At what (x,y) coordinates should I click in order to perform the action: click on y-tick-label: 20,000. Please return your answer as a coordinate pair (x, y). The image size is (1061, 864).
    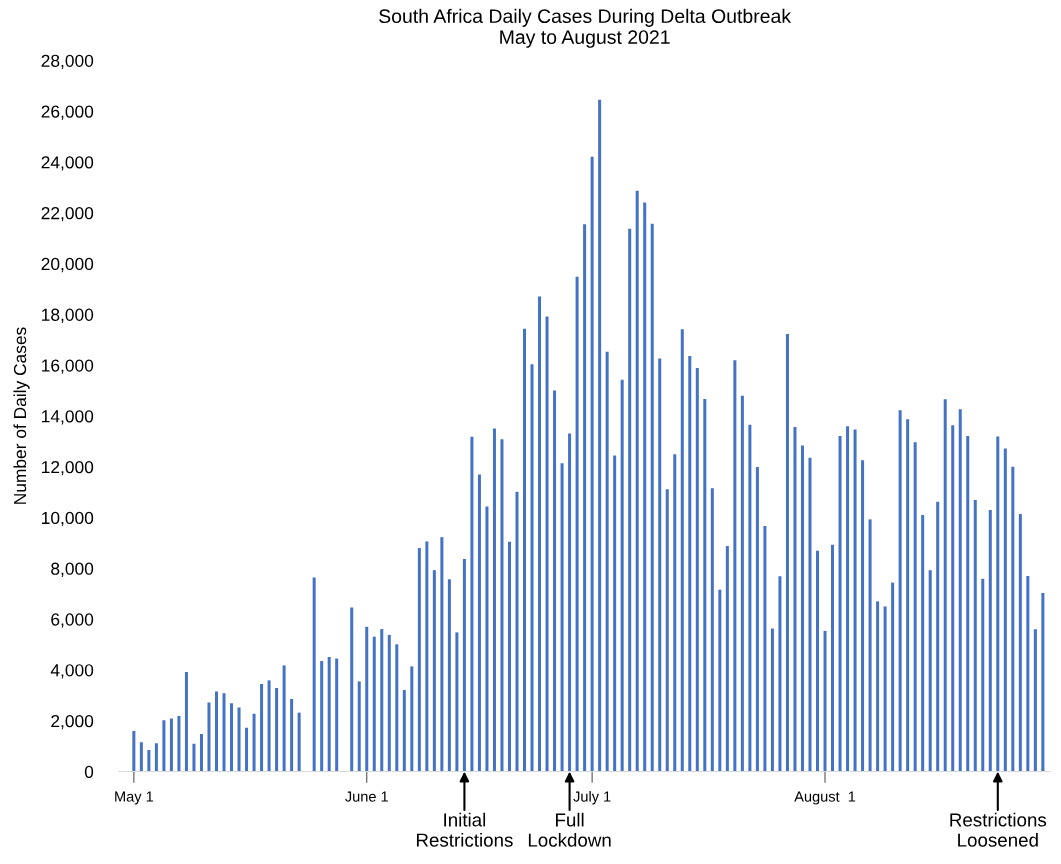
    Looking at the image, I should click on (67, 265).